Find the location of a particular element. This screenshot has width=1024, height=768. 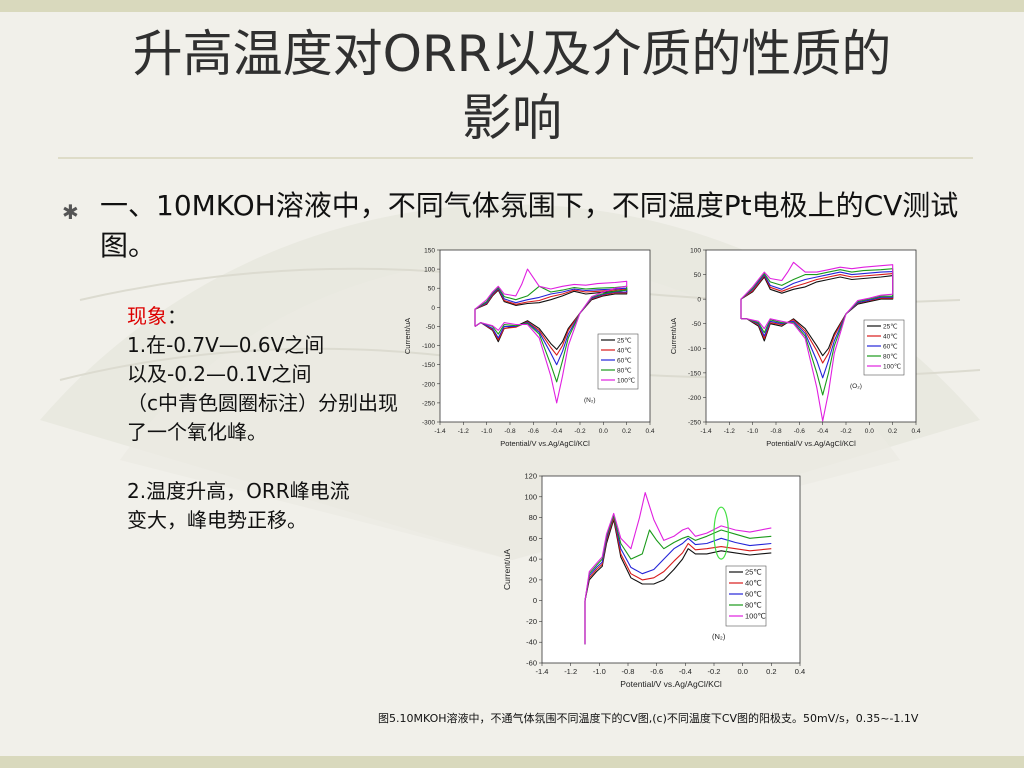

y-tick-label: 20 is located at coordinates (533, 579).